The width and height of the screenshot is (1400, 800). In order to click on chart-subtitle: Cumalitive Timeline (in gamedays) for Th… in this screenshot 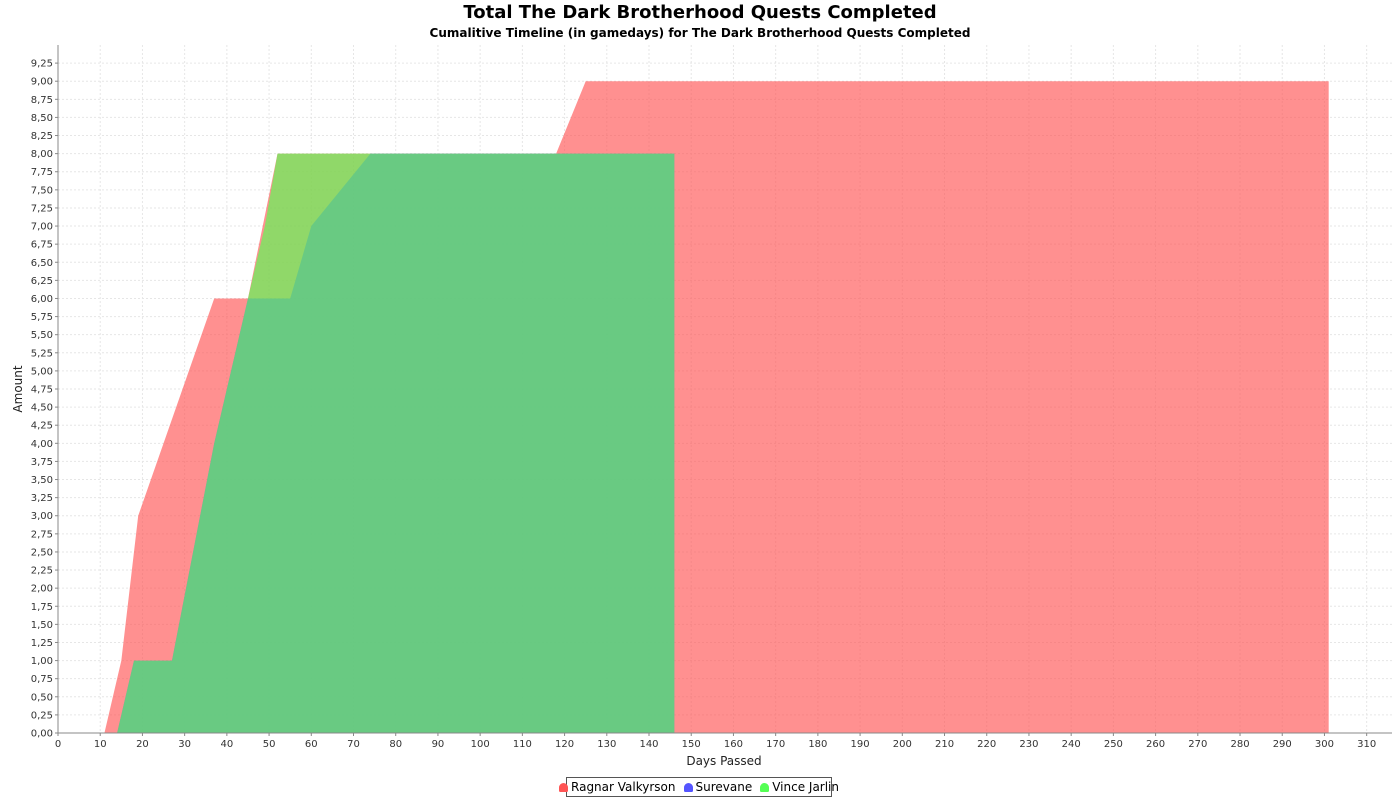, I will do `click(700, 33)`.